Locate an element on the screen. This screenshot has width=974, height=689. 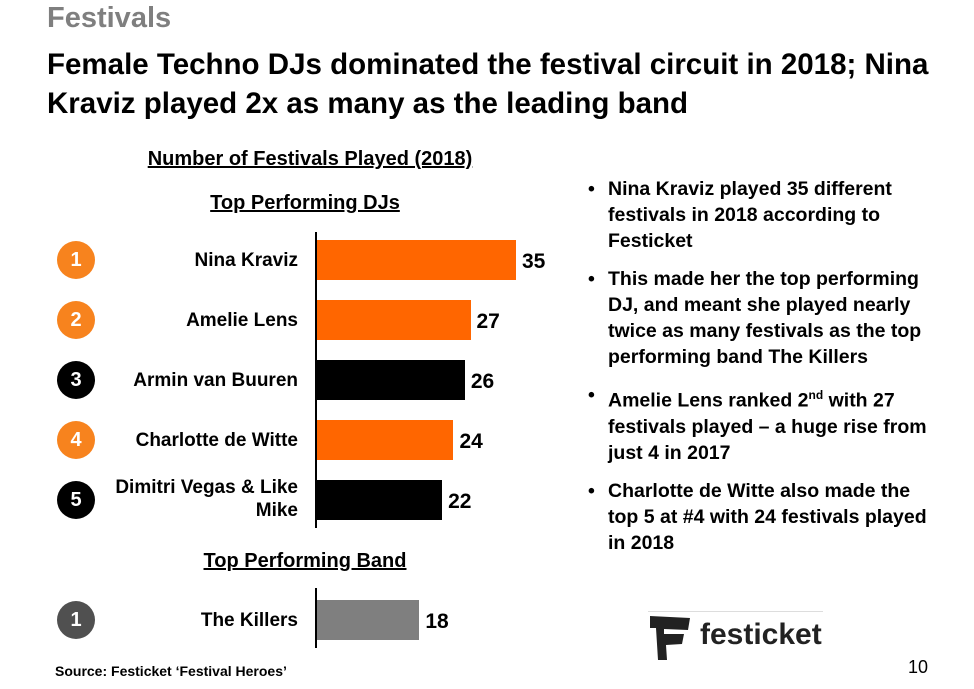
band-axis-line is located at coordinates (316, 618).